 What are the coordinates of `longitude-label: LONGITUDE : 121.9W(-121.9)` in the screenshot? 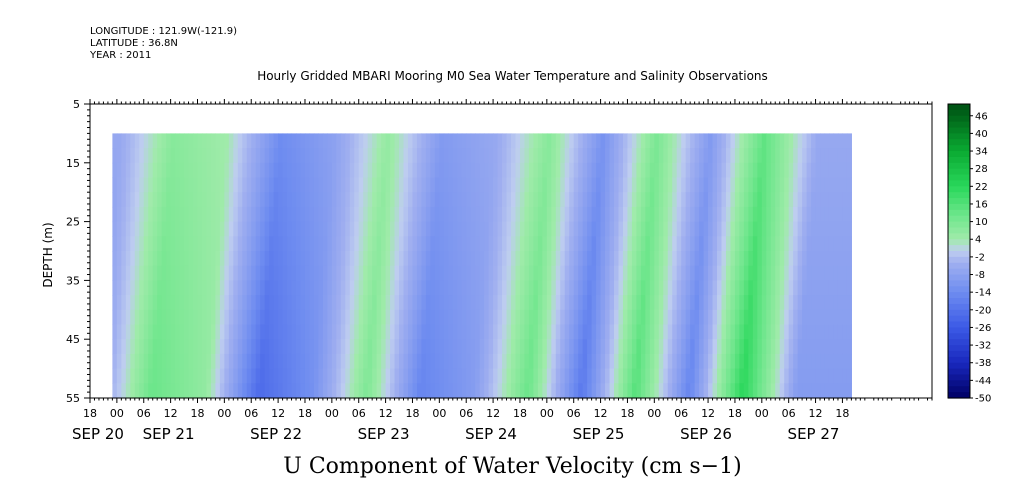 It's located at (163, 31).